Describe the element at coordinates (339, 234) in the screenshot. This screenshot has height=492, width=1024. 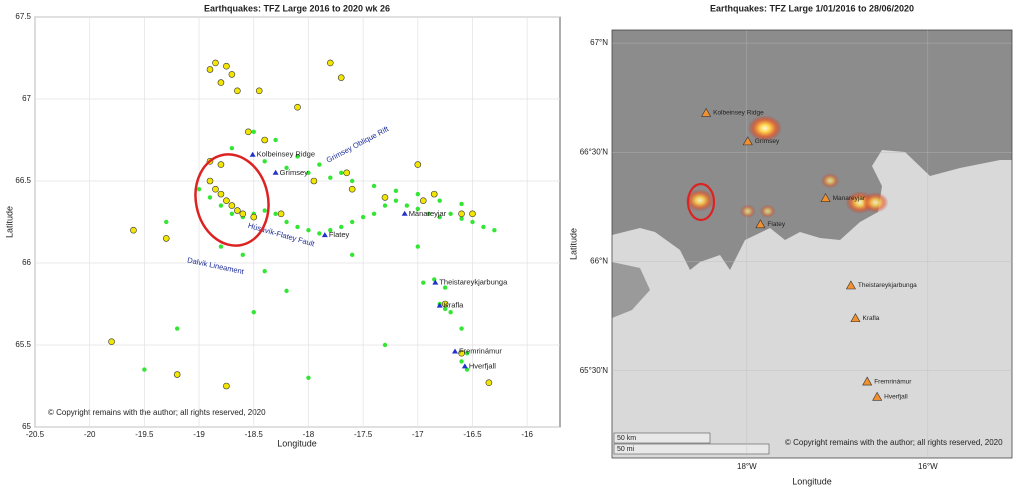
I see `place-label: Flatey` at that location.